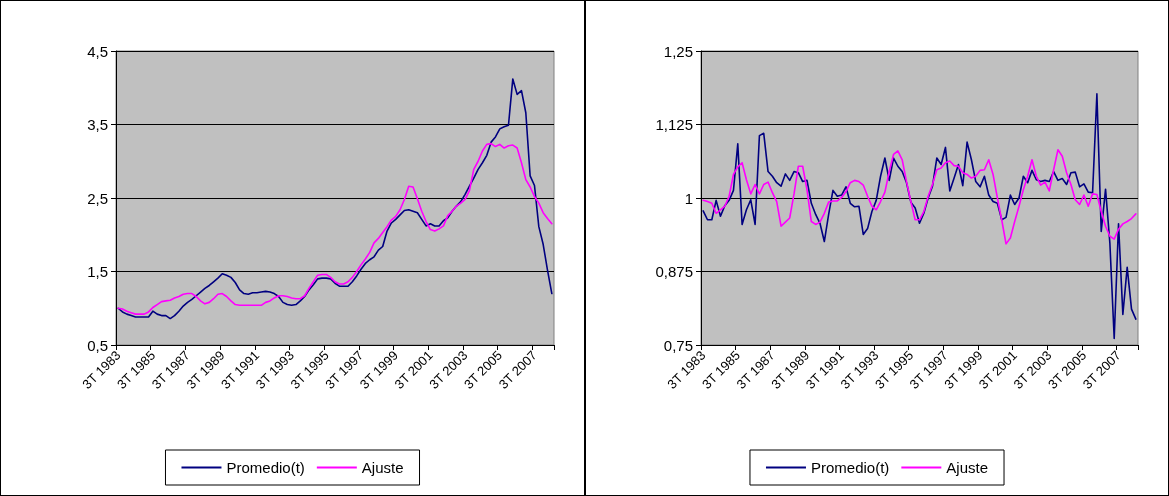 The height and width of the screenshot is (496, 1169). Describe the element at coordinates (97, 124) in the screenshot. I see `y-tick-label: 3,5` at that location.